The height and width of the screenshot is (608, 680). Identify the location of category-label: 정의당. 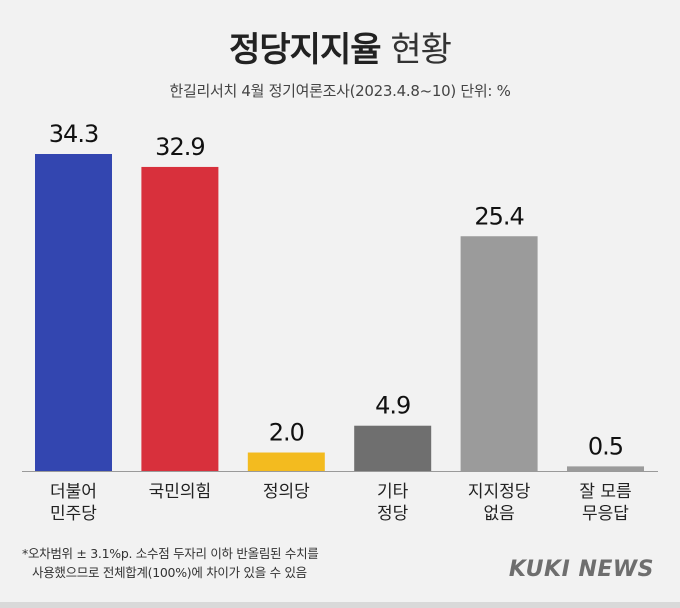
(286, 492).